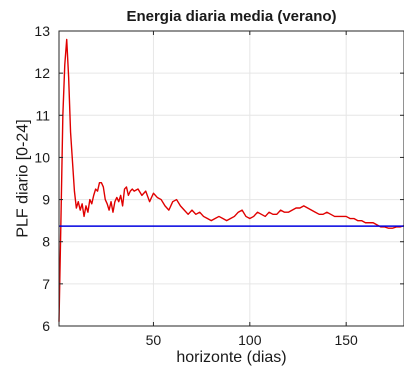 This screenshot has height=370, width=404. I want to click on y-tick-label: 12, so click(42, 73).